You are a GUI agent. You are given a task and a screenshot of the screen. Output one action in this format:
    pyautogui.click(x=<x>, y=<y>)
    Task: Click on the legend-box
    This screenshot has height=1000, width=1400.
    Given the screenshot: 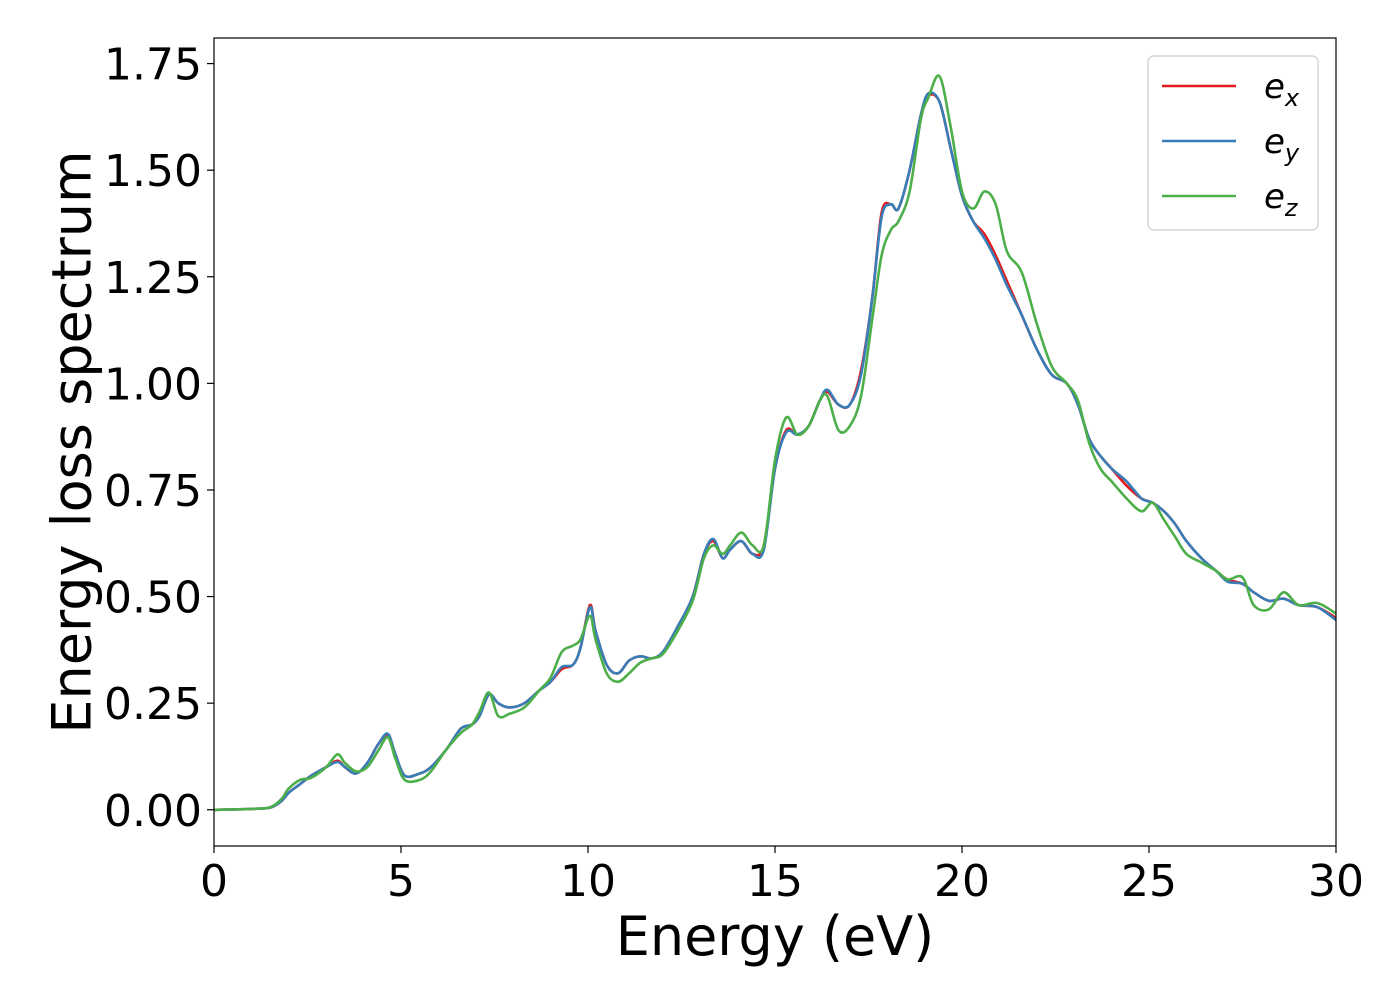 What is the action you would take?
    pyautogui.click(x=1233, y=143)
    